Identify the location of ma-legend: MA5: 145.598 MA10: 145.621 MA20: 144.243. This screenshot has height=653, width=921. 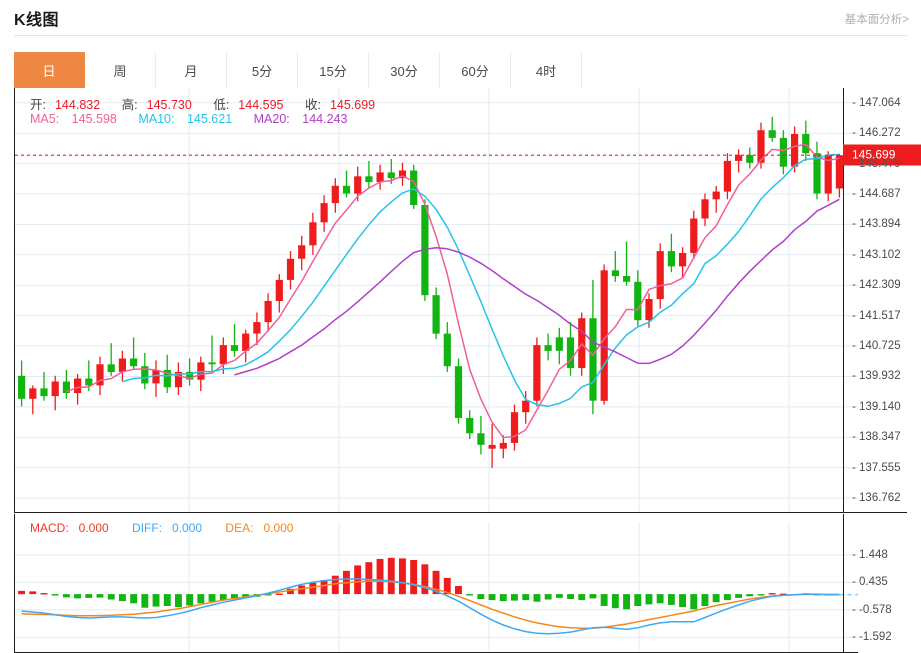
(197, 119).